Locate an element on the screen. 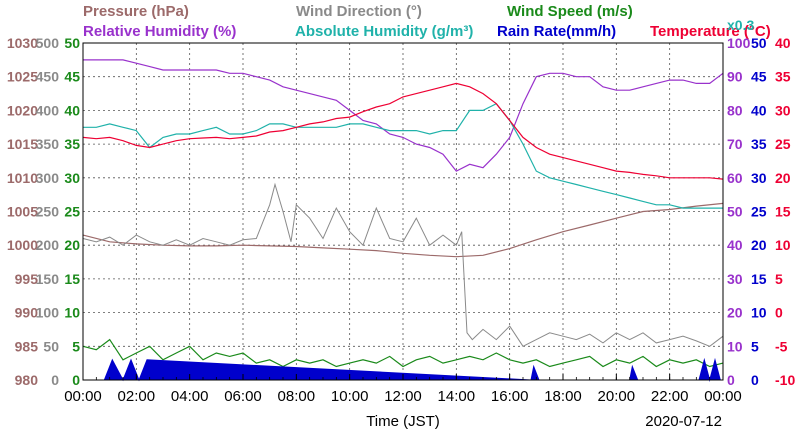 Image resolution: width=800 pixels, height=434 pixels. wind_speed-tick-label: 25 is located at coordinates (72, 212).